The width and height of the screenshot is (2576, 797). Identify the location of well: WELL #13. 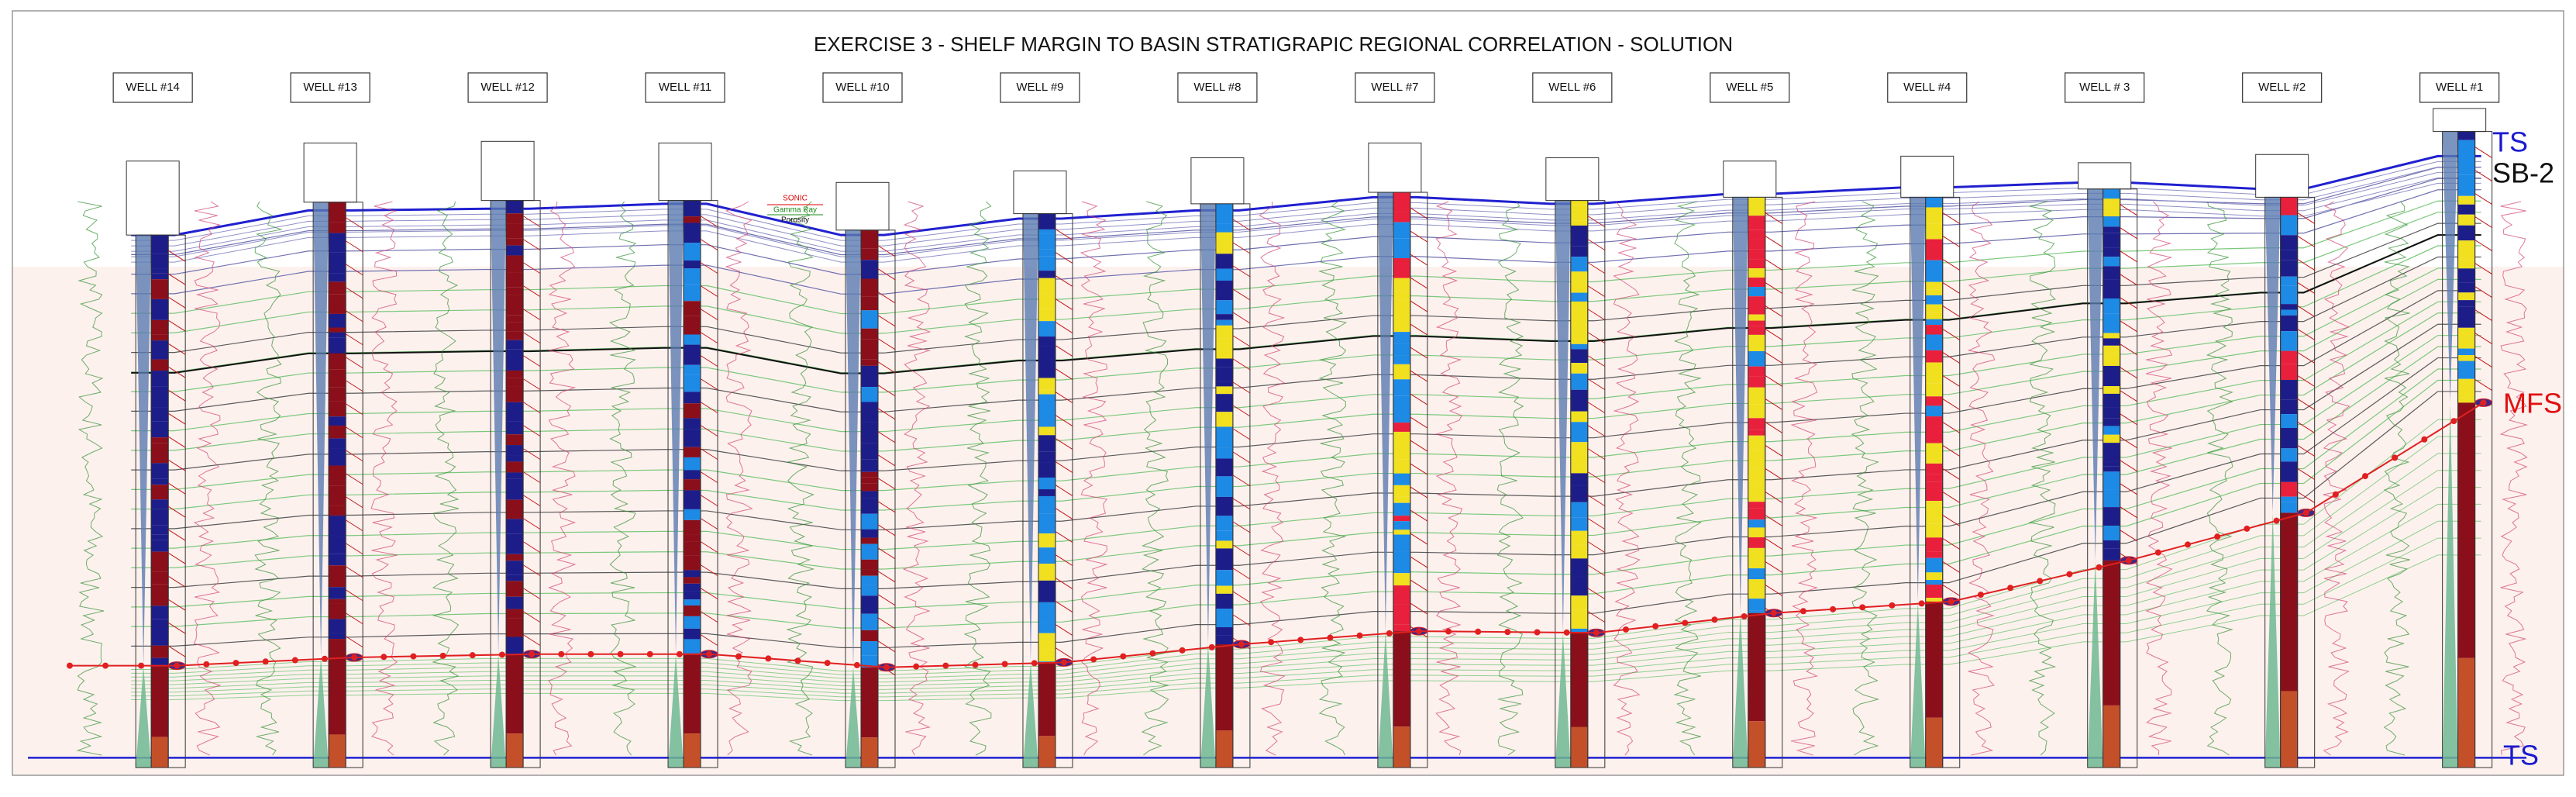
(330, 420).